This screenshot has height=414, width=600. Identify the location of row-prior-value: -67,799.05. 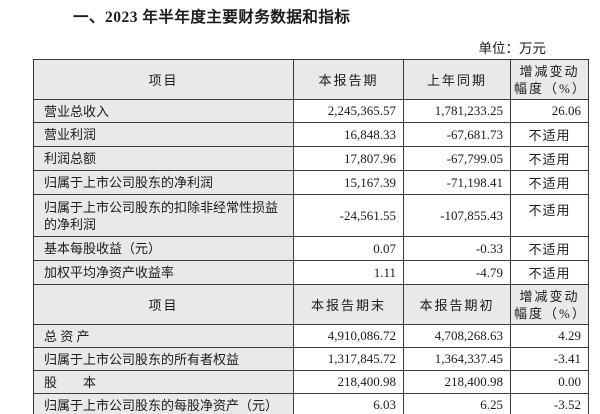
(457, 158).